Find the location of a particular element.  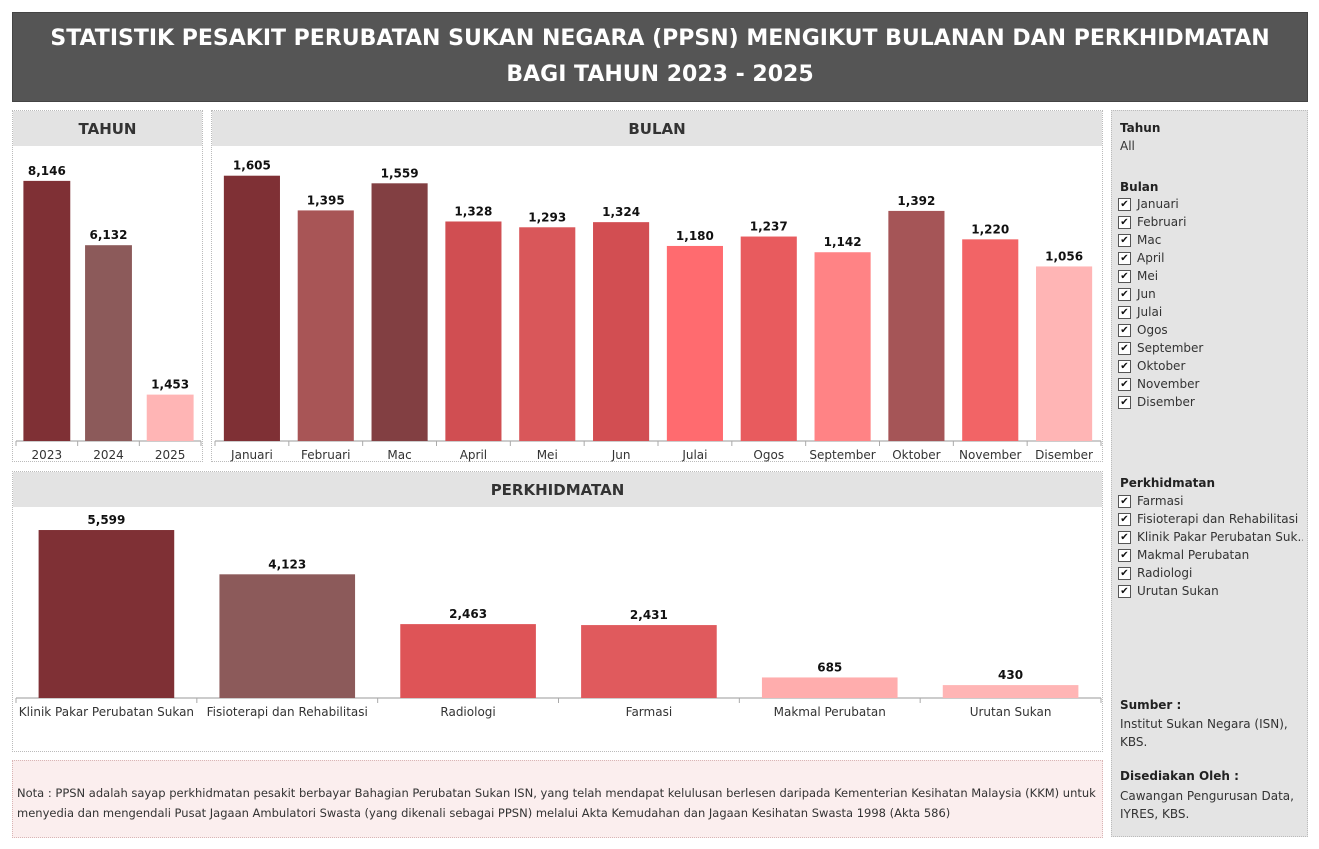

perkhidmatan-panel-title: PERKHIDMATAN is located at coordinates (557, 489).